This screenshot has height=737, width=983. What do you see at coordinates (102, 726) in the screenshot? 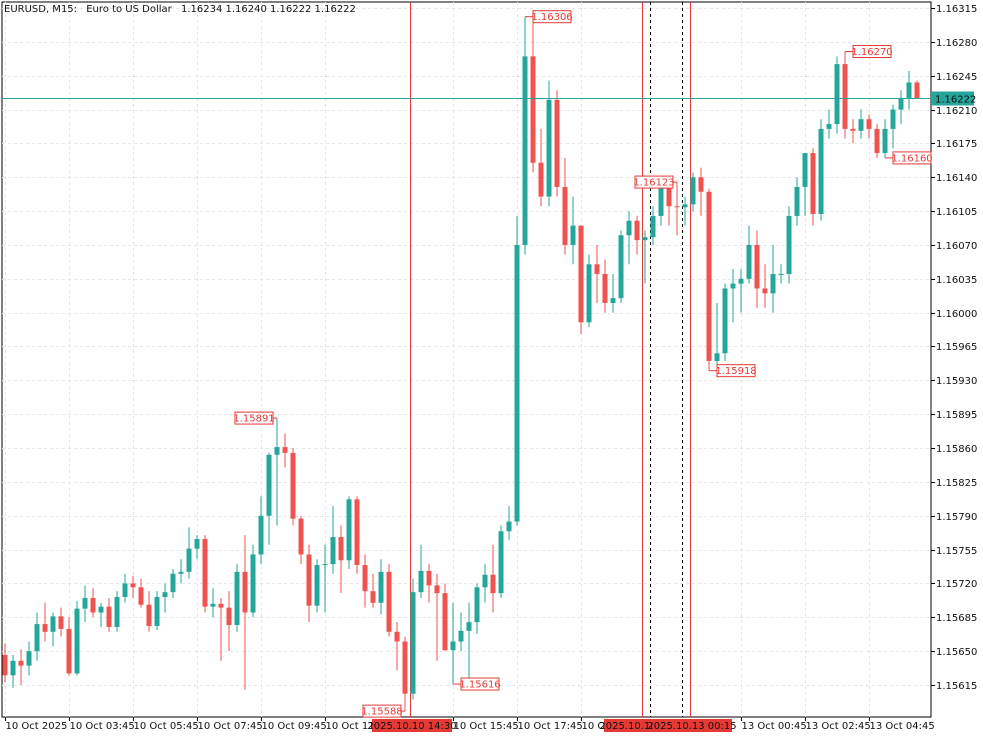
I see `time-tick-label: 10 Oct 03:45` at bounding box center [102, 726].